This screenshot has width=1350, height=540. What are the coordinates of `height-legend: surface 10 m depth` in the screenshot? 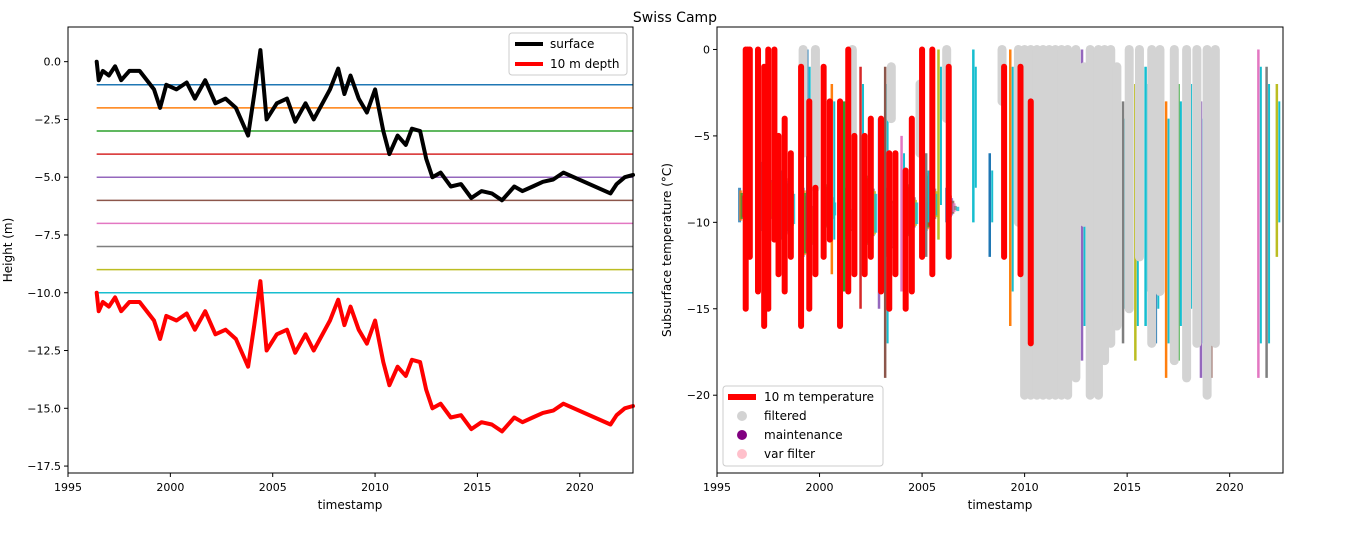 It's located at (568, 54).